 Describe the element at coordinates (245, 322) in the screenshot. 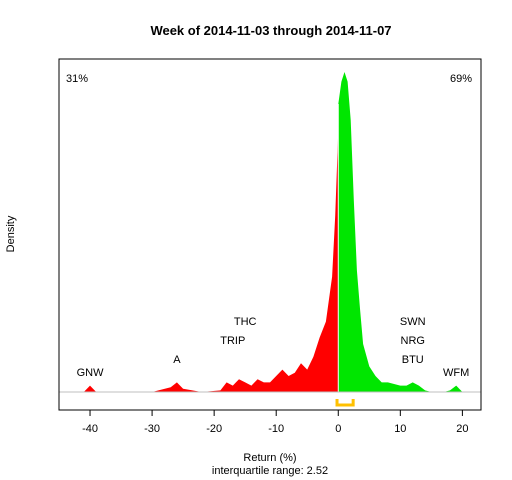

I see `annotation-label: THC` at that location.